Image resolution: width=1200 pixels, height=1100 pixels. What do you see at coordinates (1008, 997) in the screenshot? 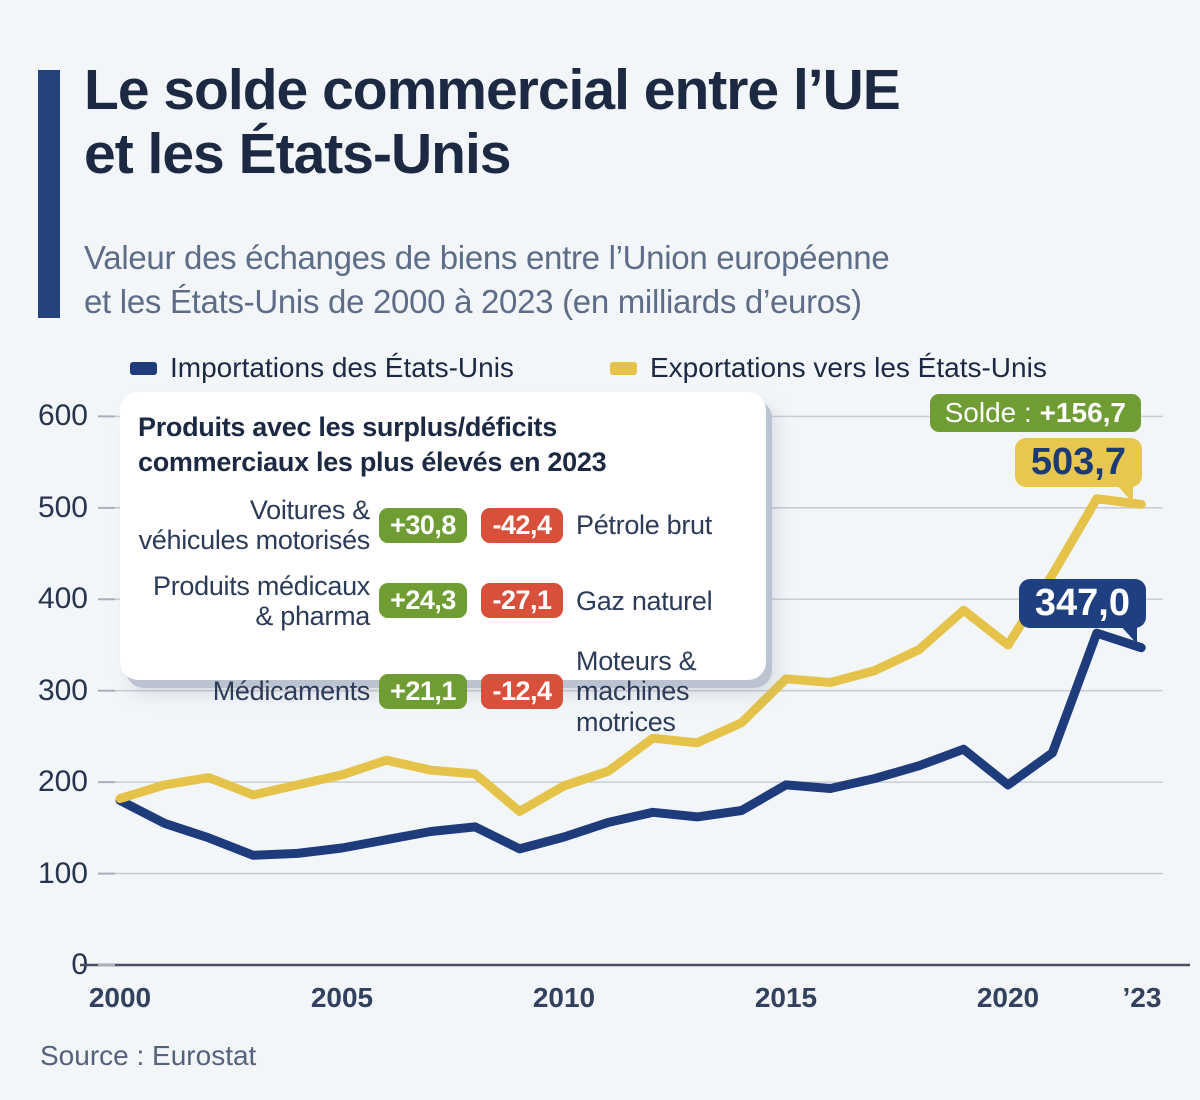
I see `x-axis-tick-label: 2020` at bounding box center [1008, 997].